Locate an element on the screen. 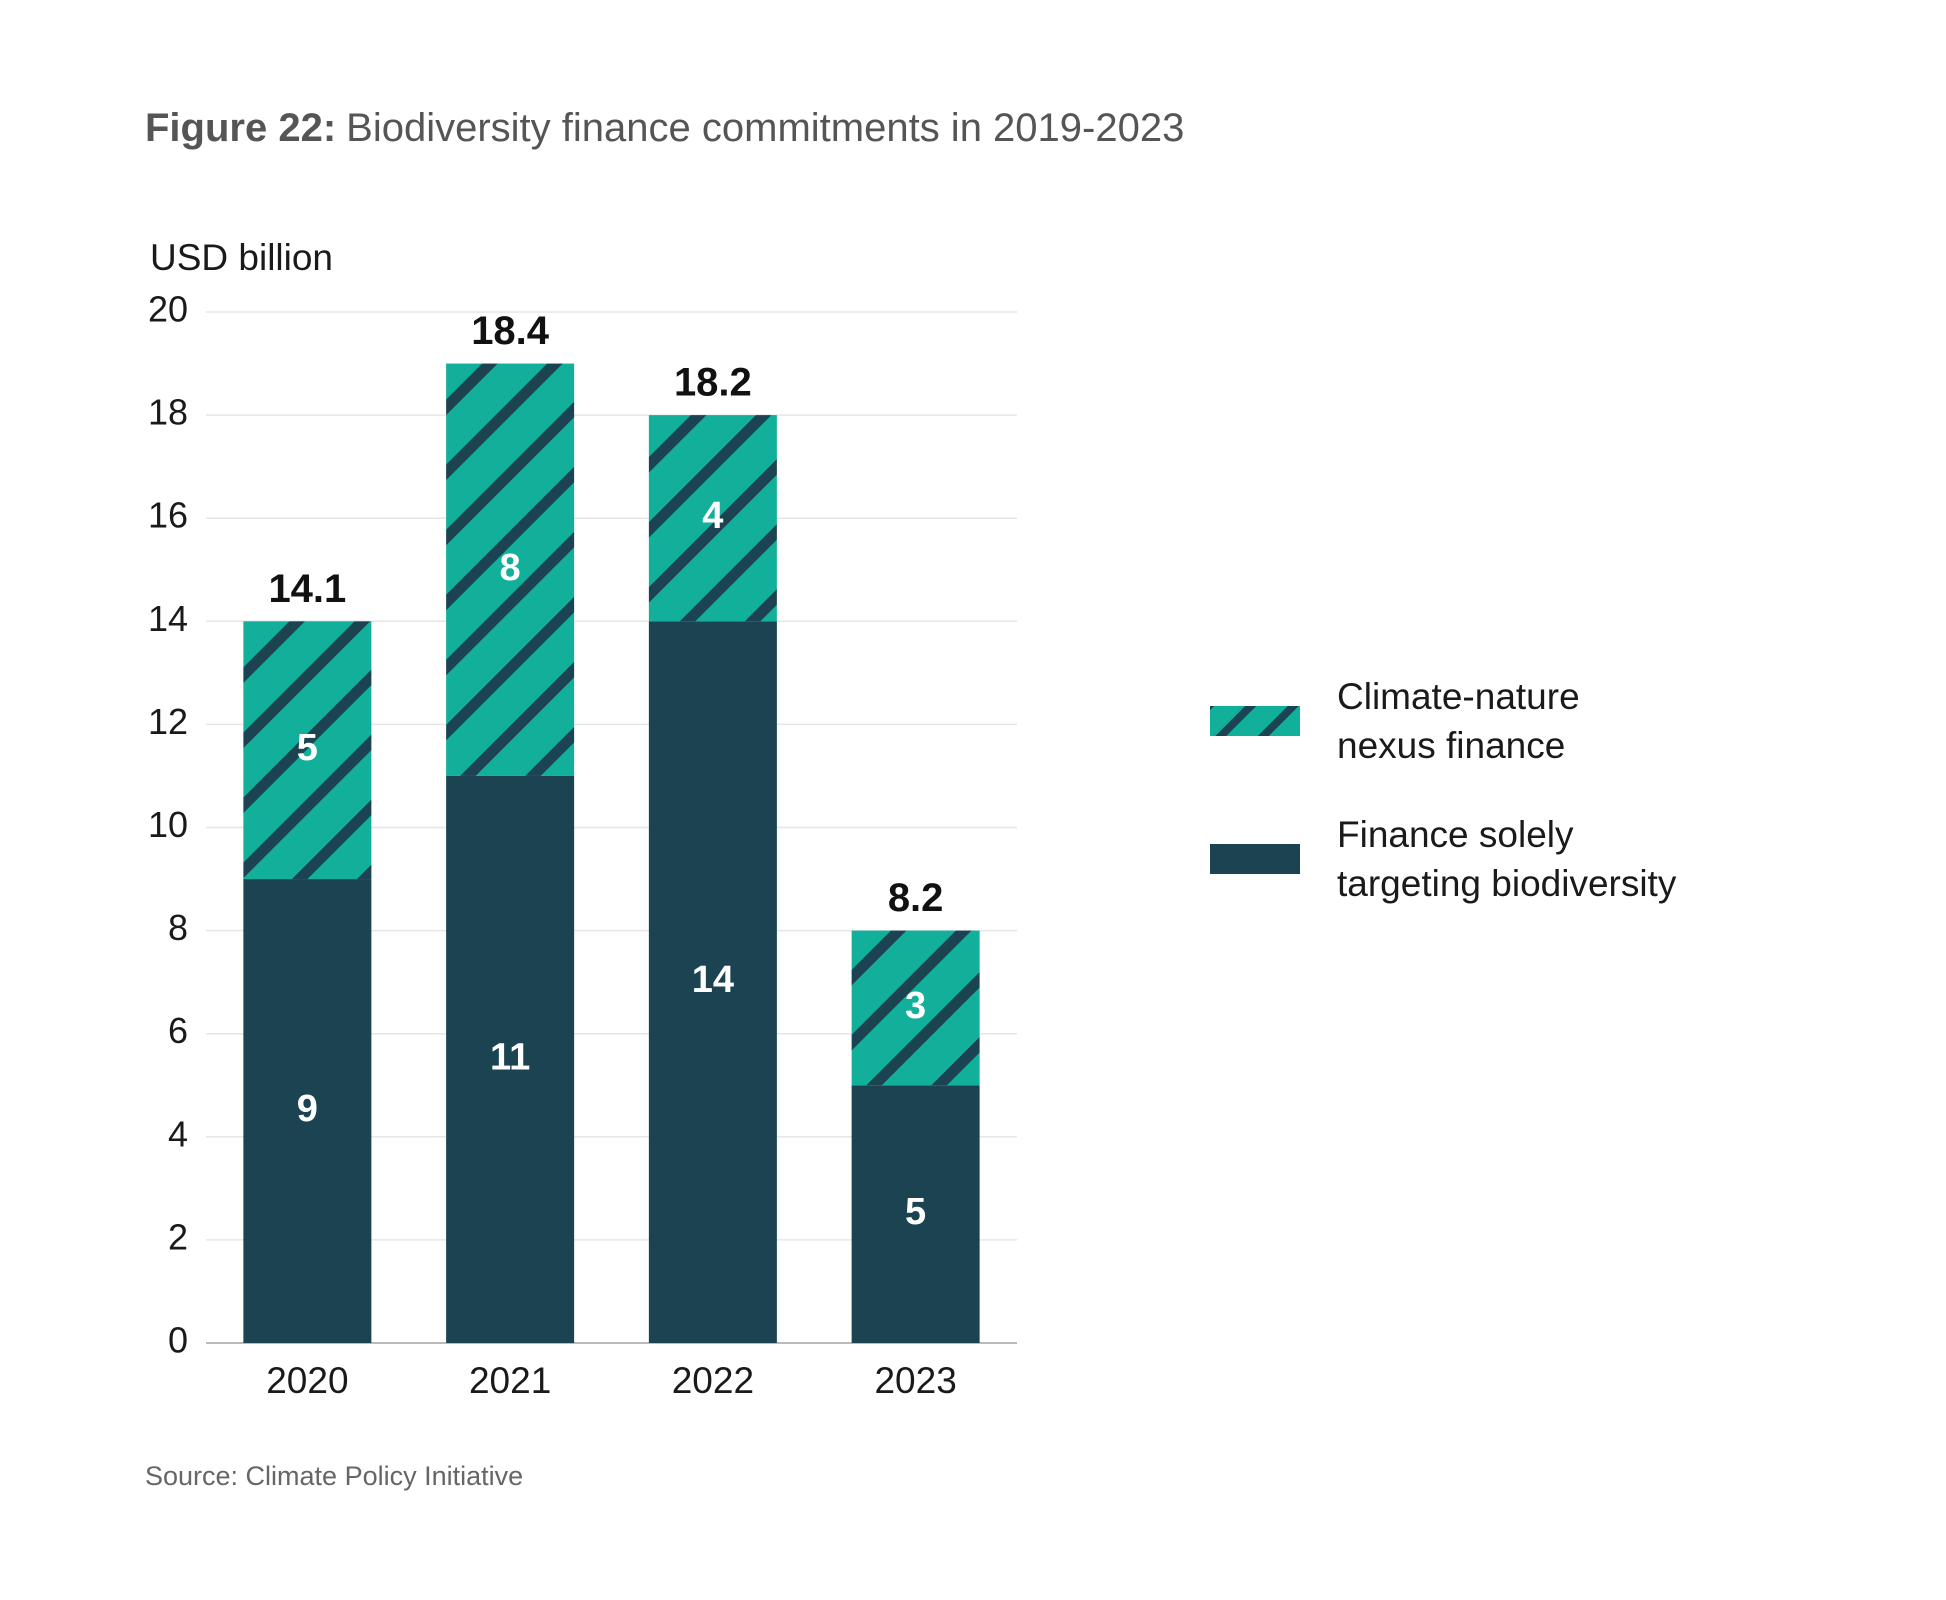 This screenshot has height=1600, width=1946. data-label: 8 is located at coordinates (510, 568).